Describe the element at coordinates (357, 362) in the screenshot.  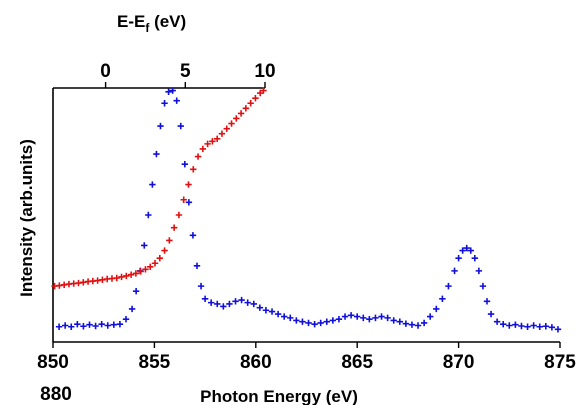
I see `bottom-tick-label: 865` at that location.